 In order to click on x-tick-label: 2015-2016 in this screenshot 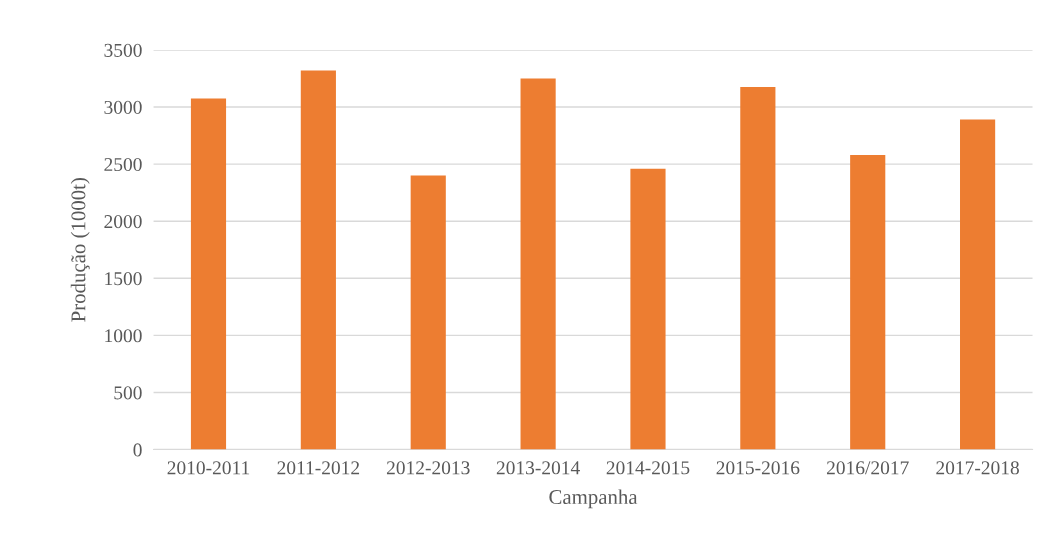, I will do `click(758, 468)`.